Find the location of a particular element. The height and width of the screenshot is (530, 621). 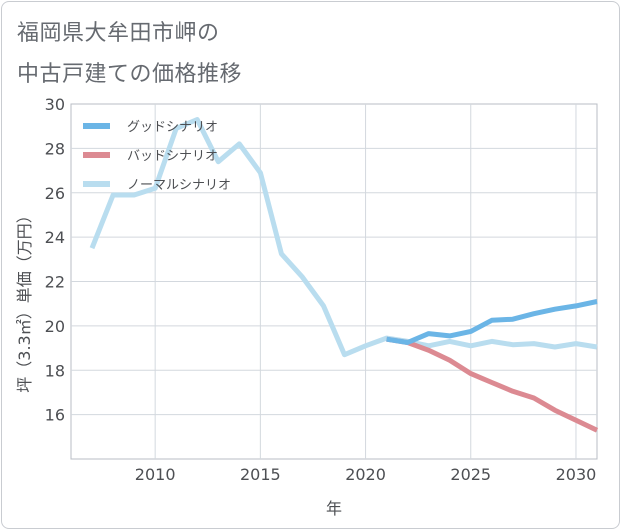

chart-title-line1: 福岡県大牟田市岬の is located at coordinates (118, 33).